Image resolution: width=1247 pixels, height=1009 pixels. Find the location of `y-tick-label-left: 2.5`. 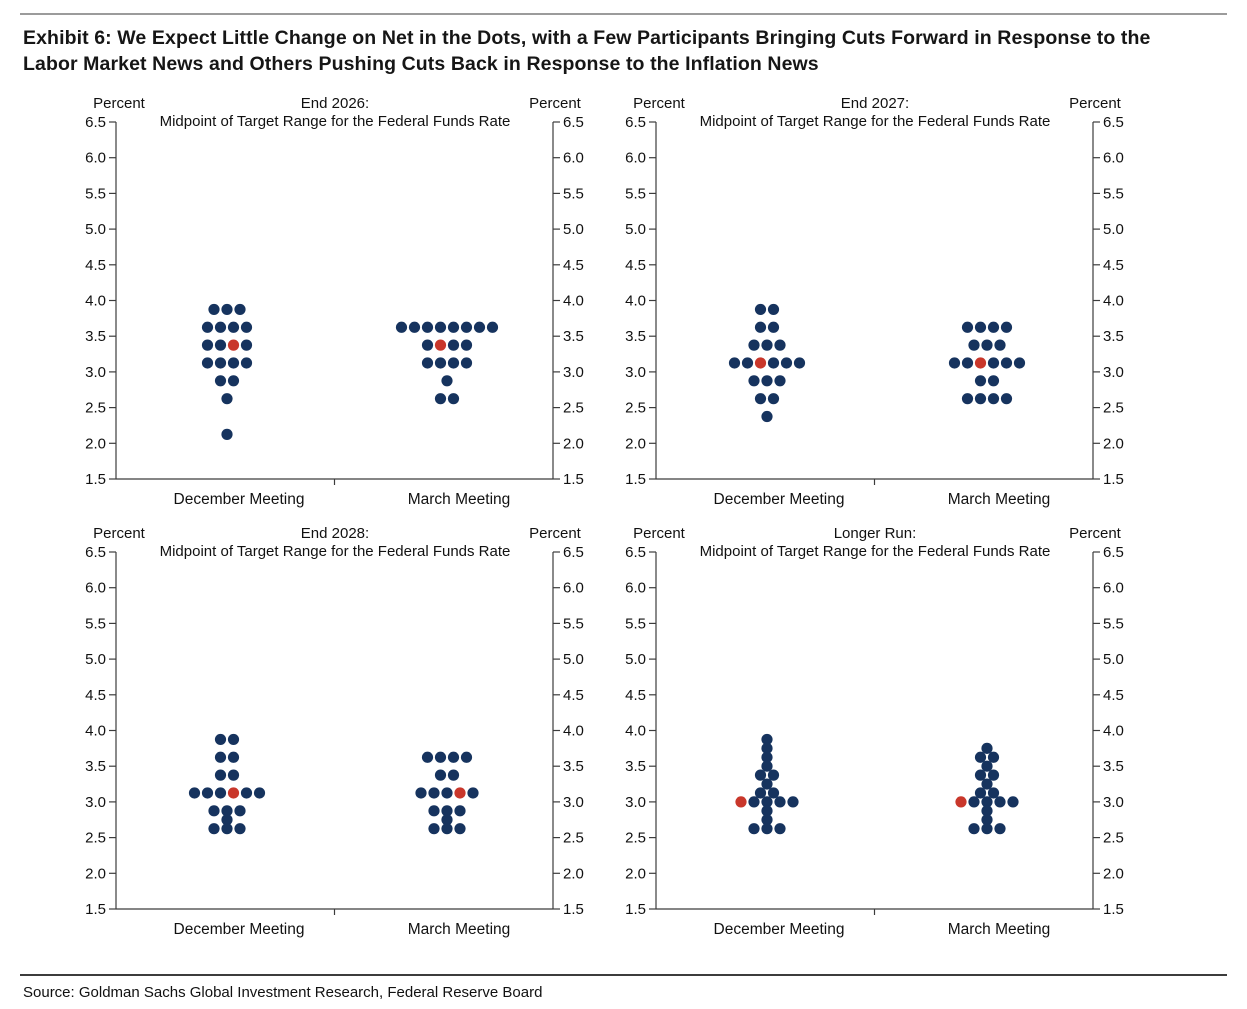

y-tick-label-left: 2.5 is located at coordinates (635, 408).